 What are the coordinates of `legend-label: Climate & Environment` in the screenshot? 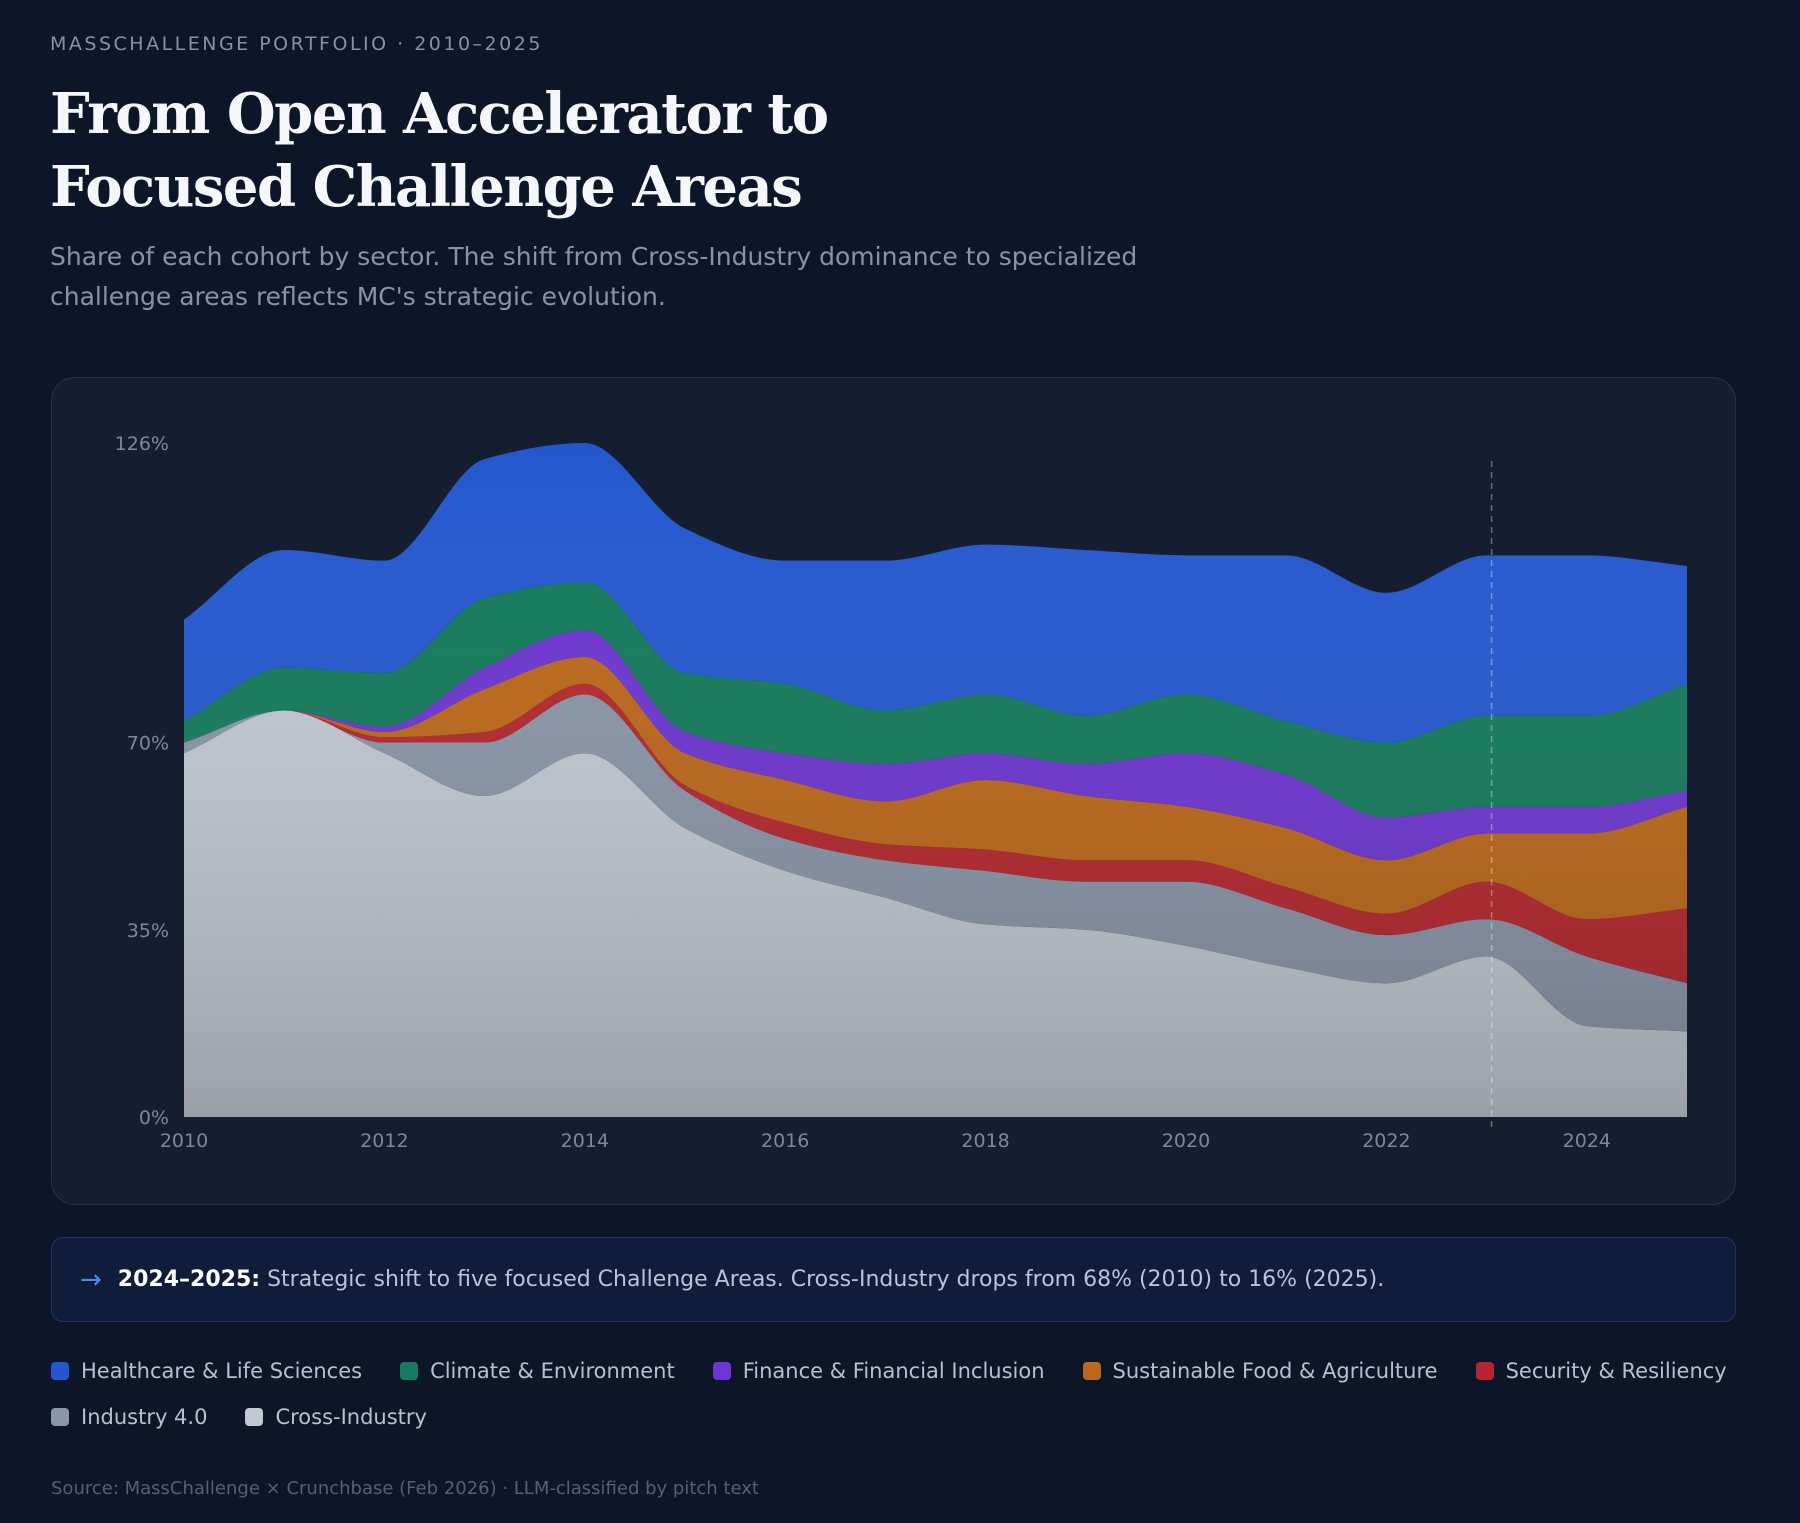 It's located at (552, 1371).